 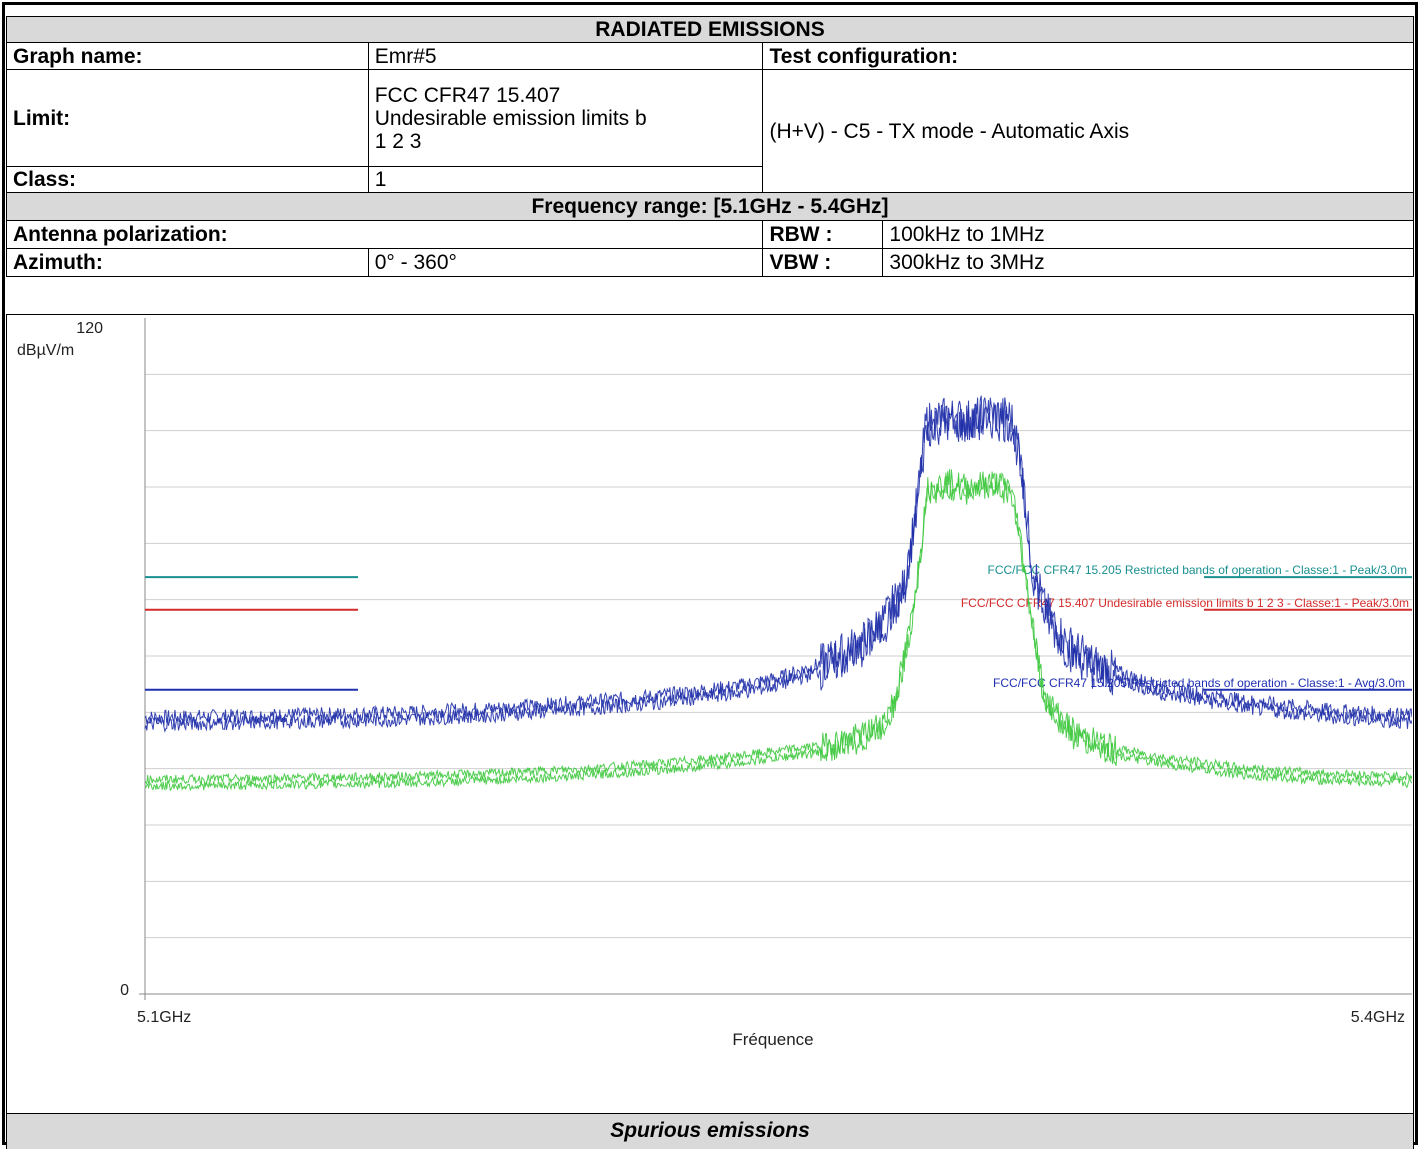 I want to click on limit-line-1: FCC CFR47 15.407, so click(x=467, y=95).